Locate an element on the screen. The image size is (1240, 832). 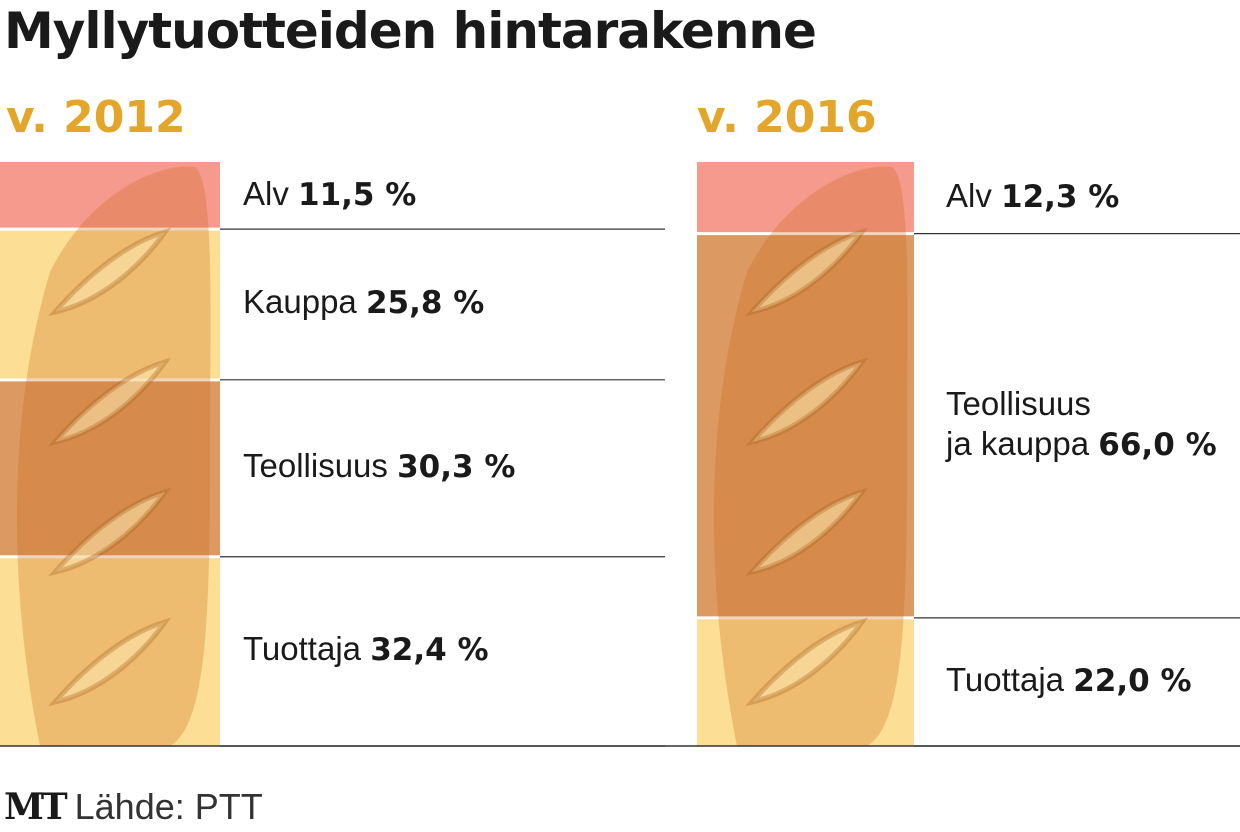
segment-value: 12,3 % is located at coordinates (1060, 196).